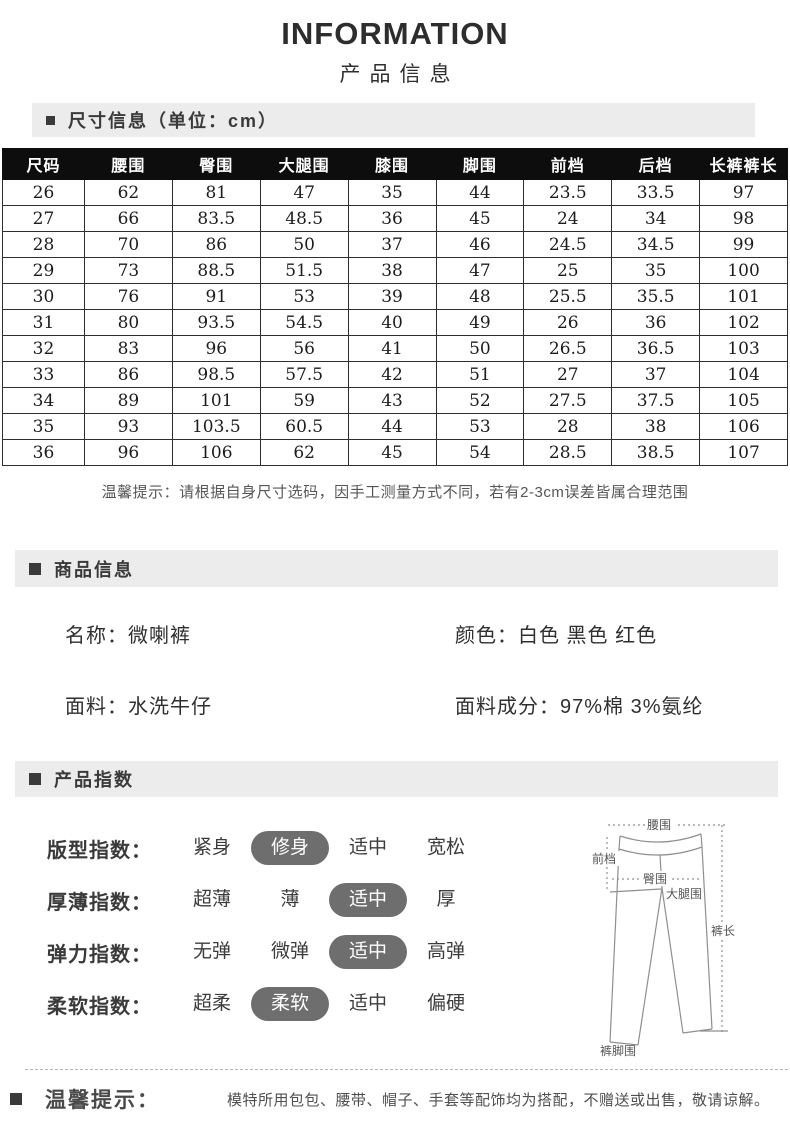 This screenshot has height=1128, width=790. I want to click on table-cell: 46, so click(480, 244).